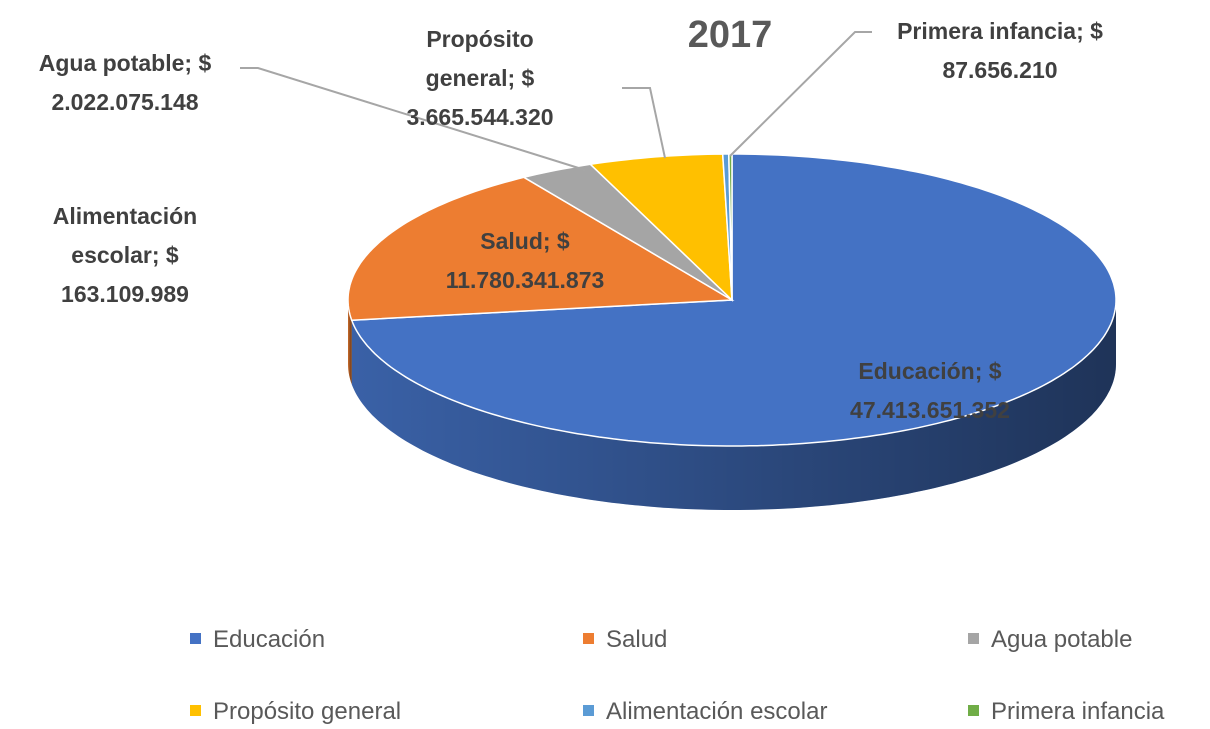 Image resolution: width=1210 pixels, height=729 pixels. I want to click on legend-label: Educación, so click(269, 639).